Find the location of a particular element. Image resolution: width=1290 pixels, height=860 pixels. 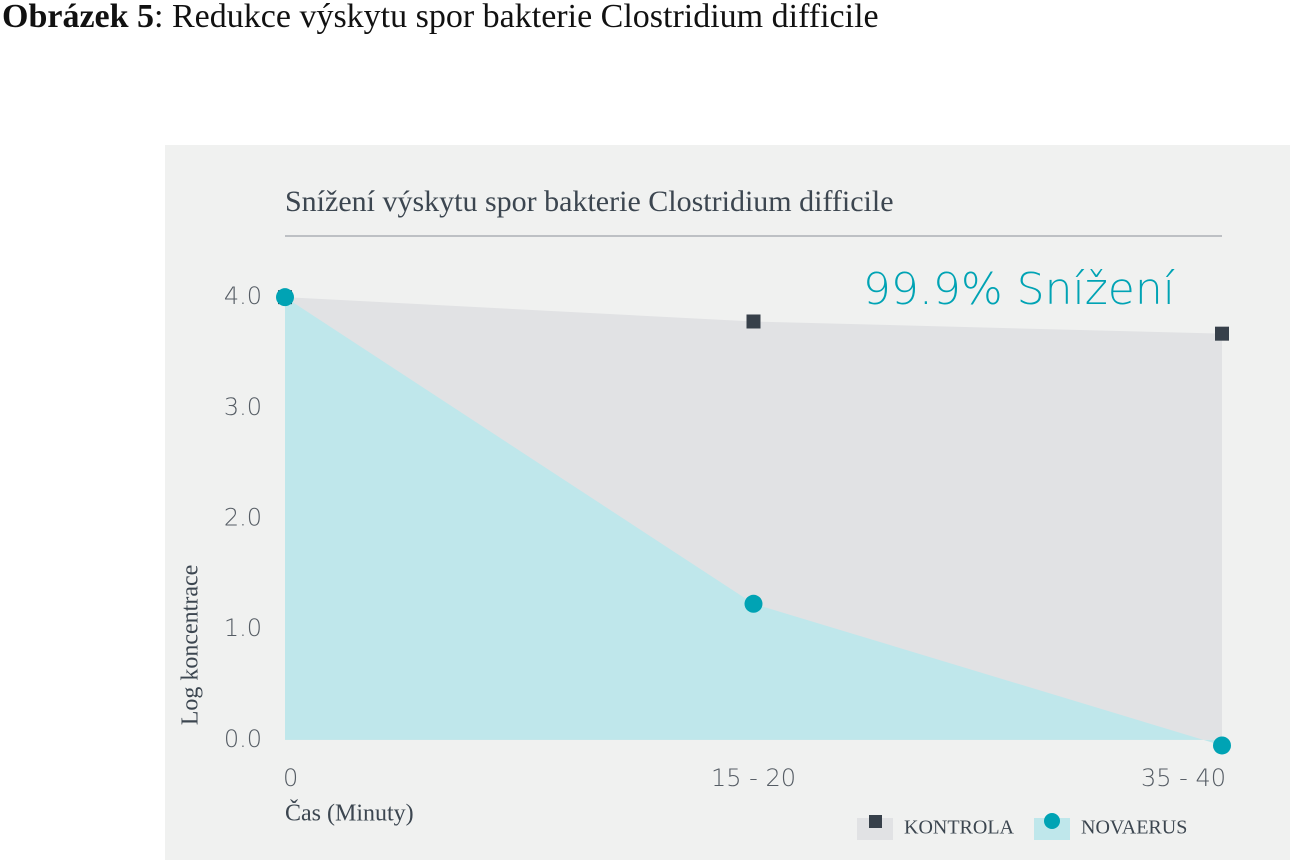

legend-swatch is located at coordinates (875, 829).